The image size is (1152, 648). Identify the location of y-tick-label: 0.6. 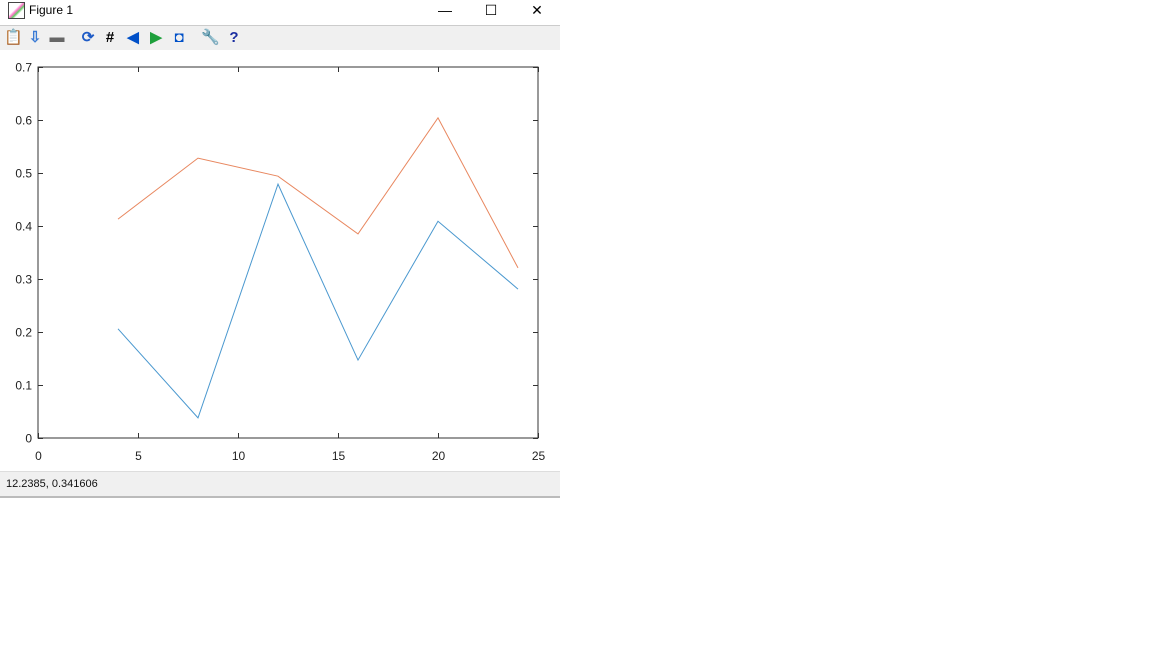
(23, 121).